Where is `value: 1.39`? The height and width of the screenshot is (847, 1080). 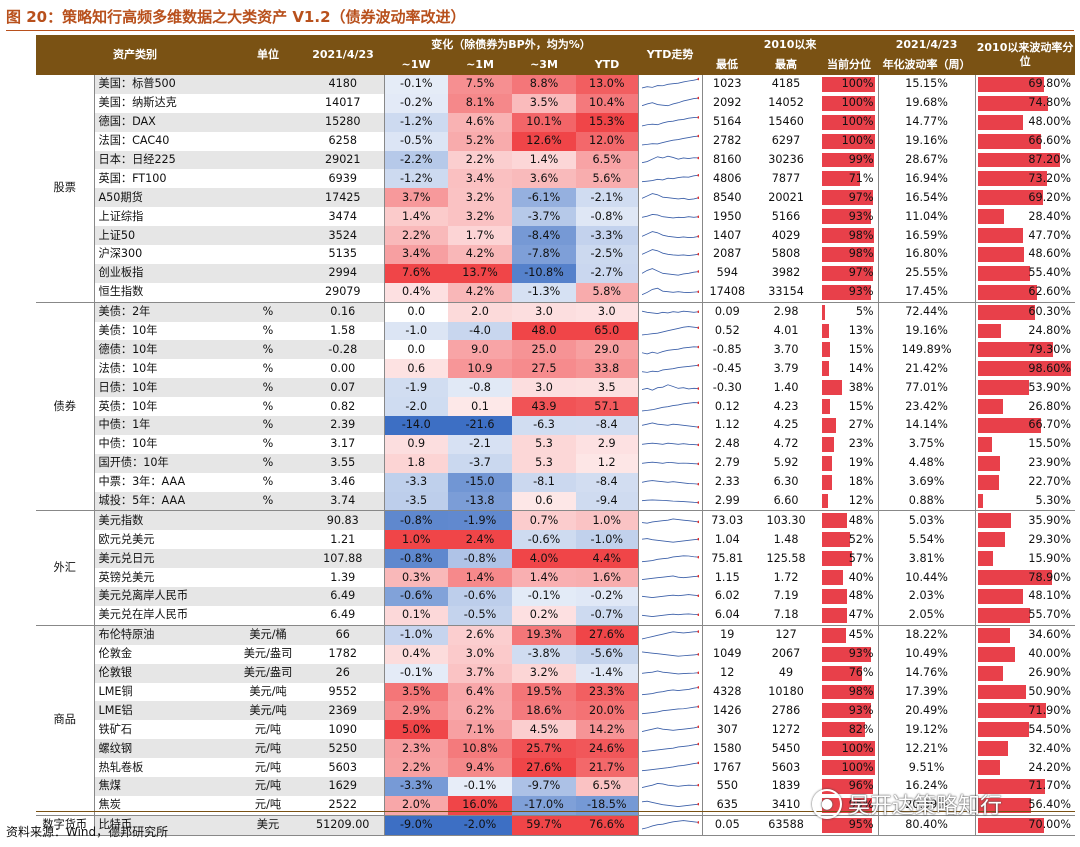
value: 1.39 is located at coordinates (343, 578).